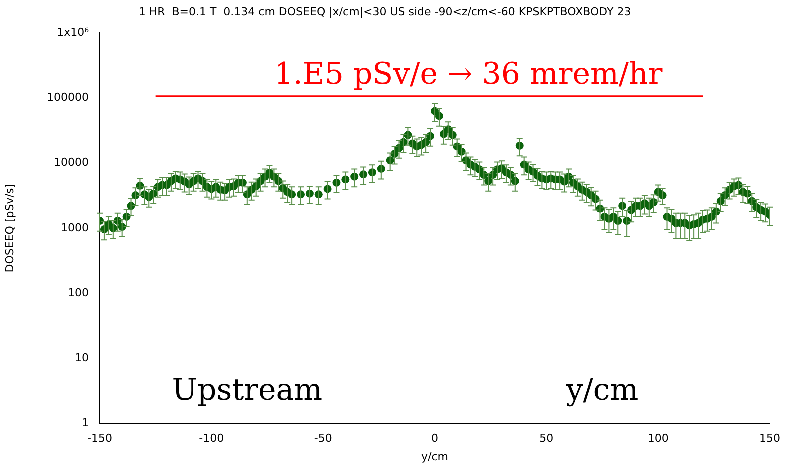 Image resolution: width=788 pixels, height=466 pixels. What do you see at coordinates (602, 390) in the screenshot?
I see `annotation: y/cm` at bounding box center [602, 390].